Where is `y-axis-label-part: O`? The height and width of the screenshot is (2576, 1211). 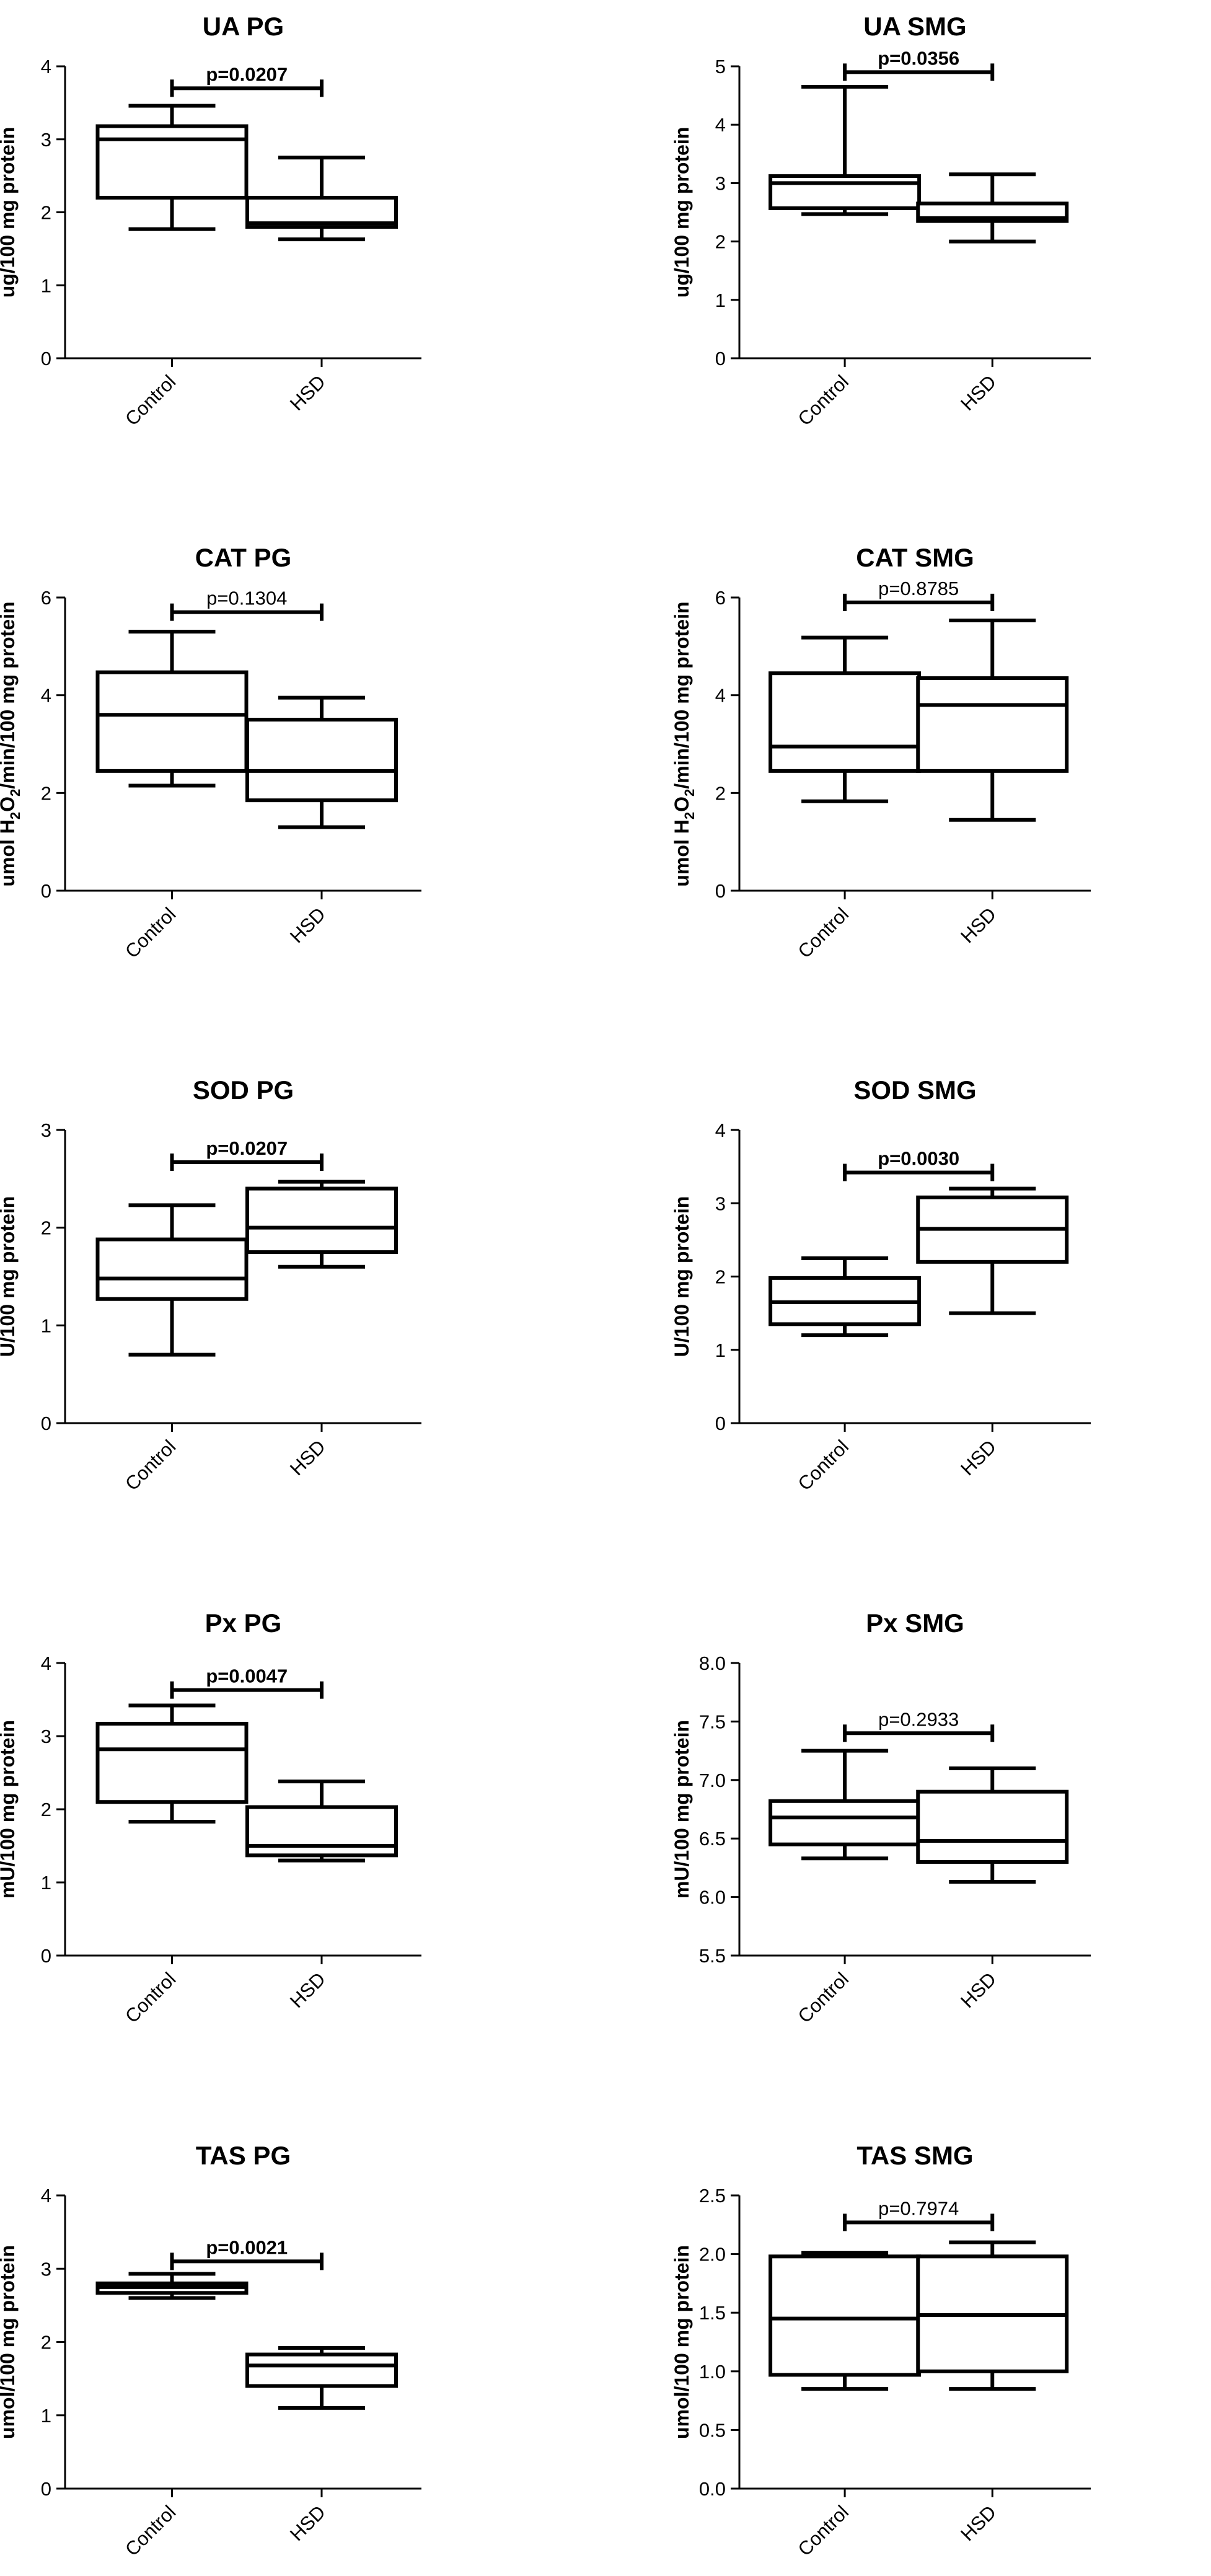 y-axis-label-part: O is located at coordinates (682, 804).